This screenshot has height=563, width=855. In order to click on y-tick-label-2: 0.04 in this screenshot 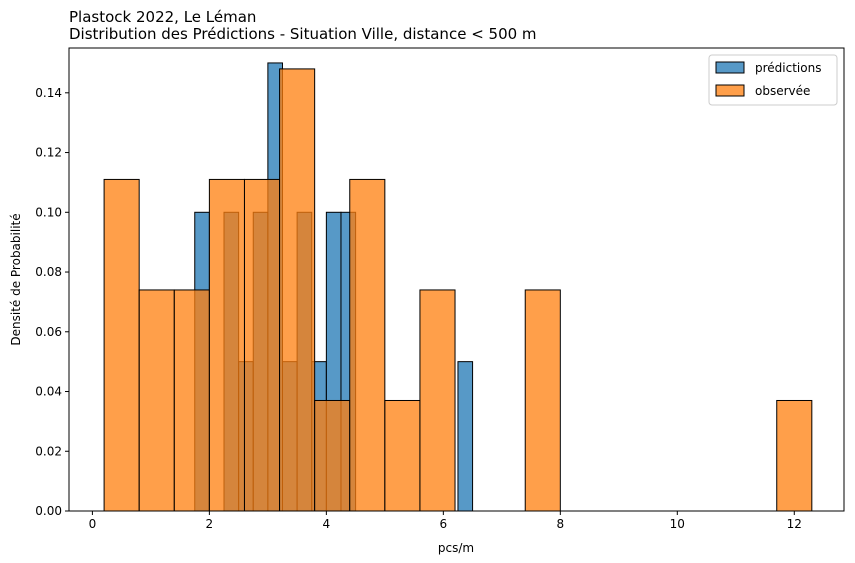, I will do `click(48, 392)`.